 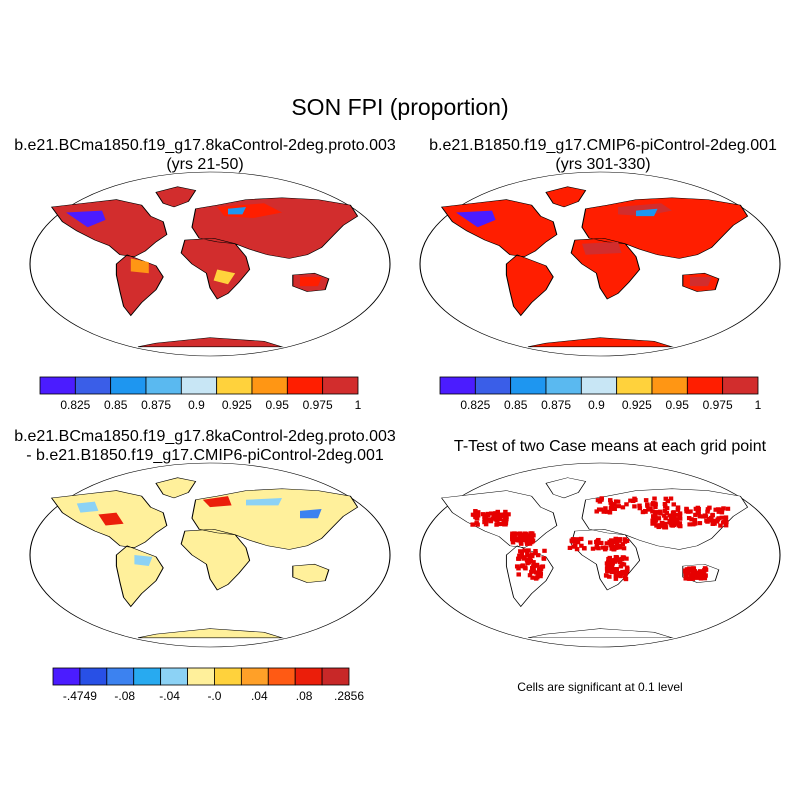 What do you see at coordinates (718, 405) in the screenshot?
I see `colorbar-mean-2-tick-label: 0.975` at bounding box center [718, 405].